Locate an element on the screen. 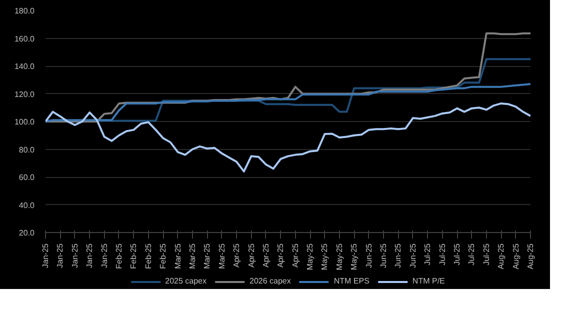 The height and width of the screenshot is (331, 574). legend-label: 2026 capex is located at coordinates (270, 281).